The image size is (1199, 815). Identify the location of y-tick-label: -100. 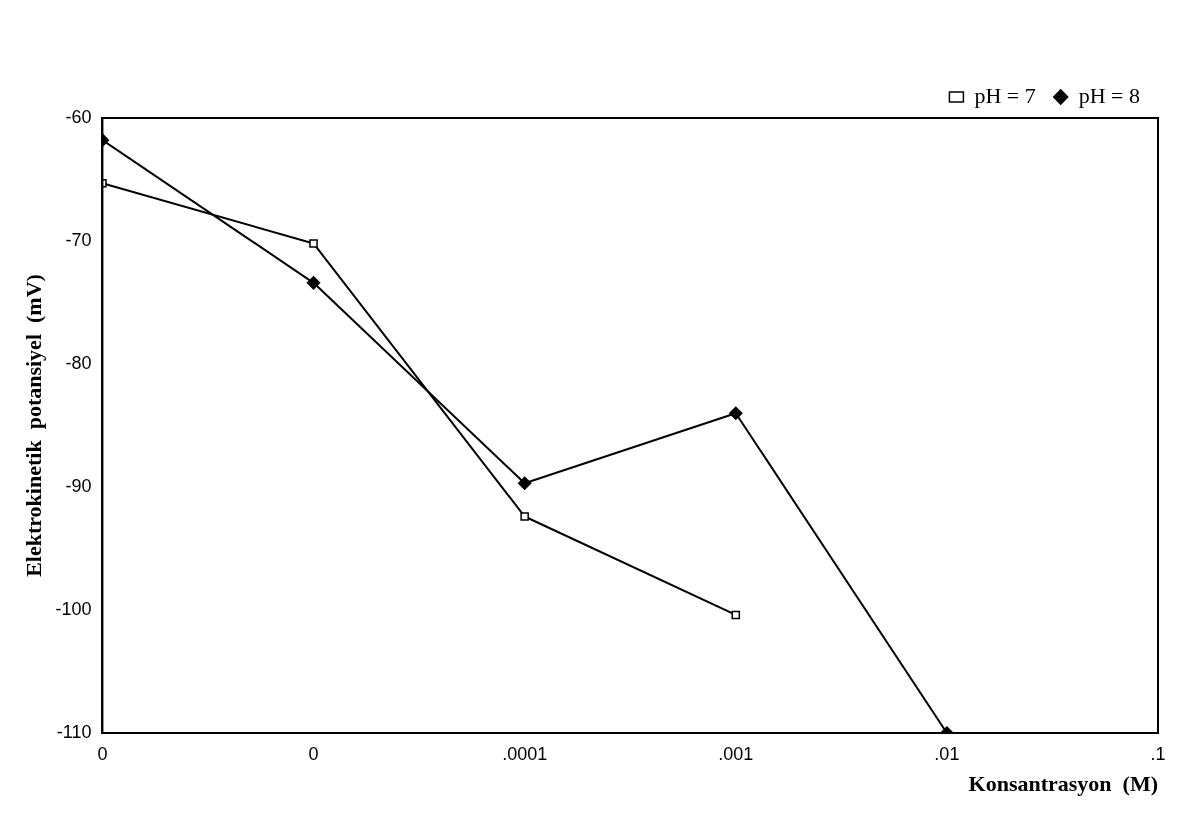
(73, 608).